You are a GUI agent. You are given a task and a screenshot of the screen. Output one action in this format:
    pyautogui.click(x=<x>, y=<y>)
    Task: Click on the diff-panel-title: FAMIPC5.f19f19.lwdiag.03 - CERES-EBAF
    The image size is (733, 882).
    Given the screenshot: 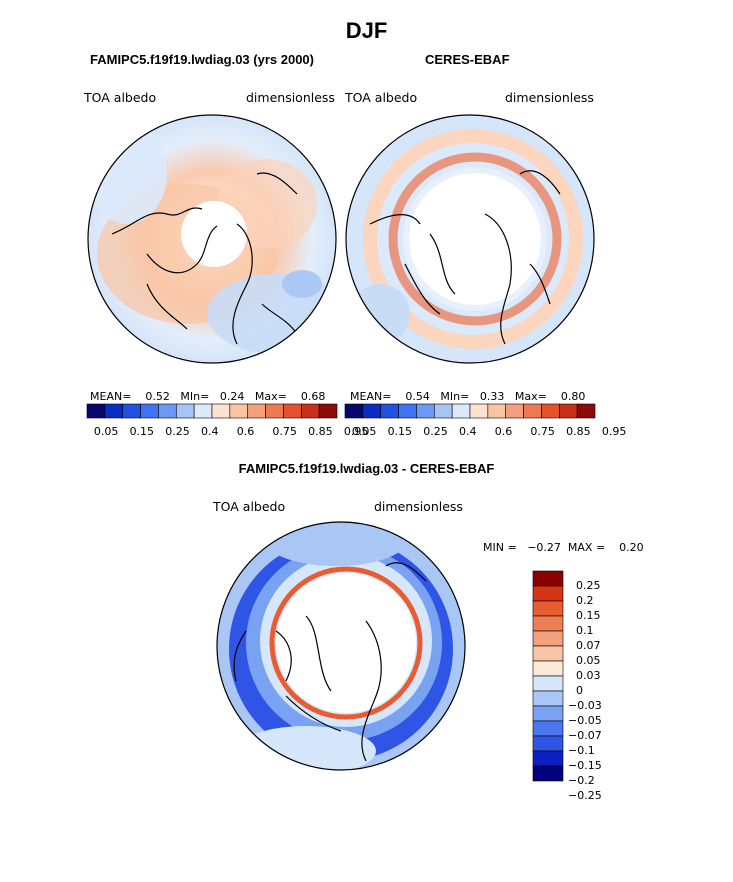 What is the action you would take?
    pyautogui.click(x=366, y=468)
    